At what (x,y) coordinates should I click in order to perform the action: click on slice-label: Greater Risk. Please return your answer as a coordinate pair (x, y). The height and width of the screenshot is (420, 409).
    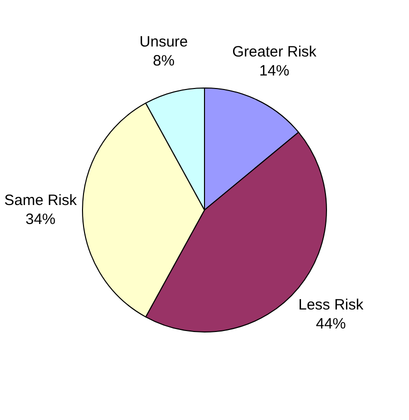
    Looking at the image, I should click on (274, 52).